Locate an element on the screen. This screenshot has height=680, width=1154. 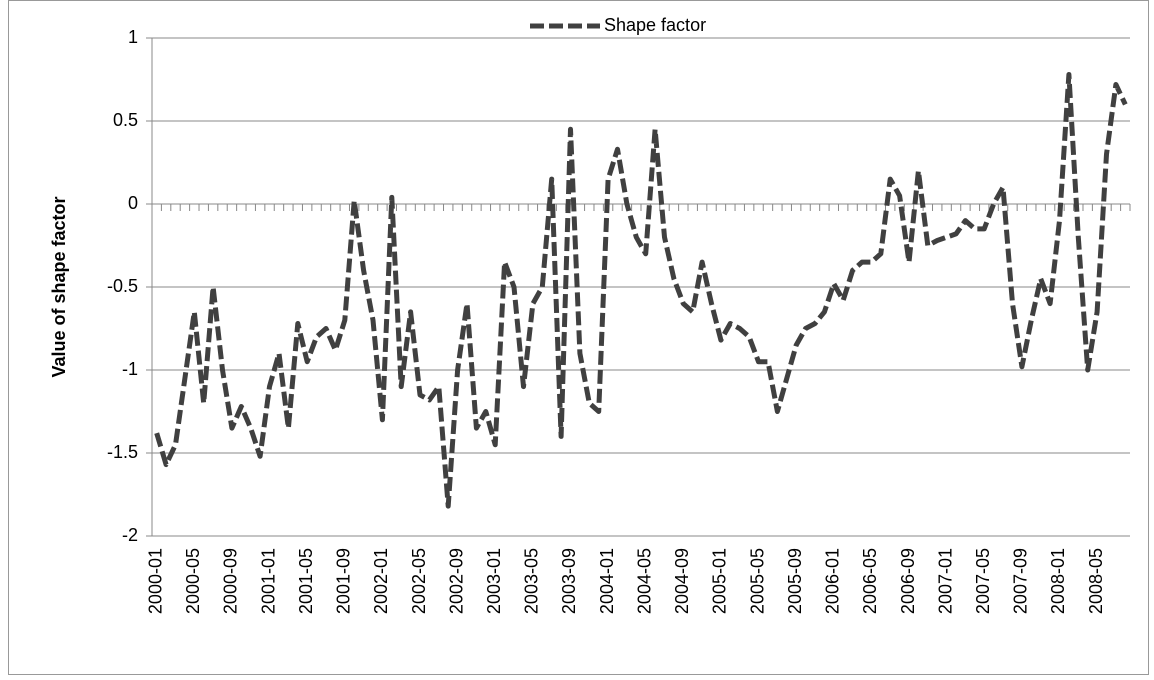
x-tick-label: 2003-01 is located at coordinates (494, 581).